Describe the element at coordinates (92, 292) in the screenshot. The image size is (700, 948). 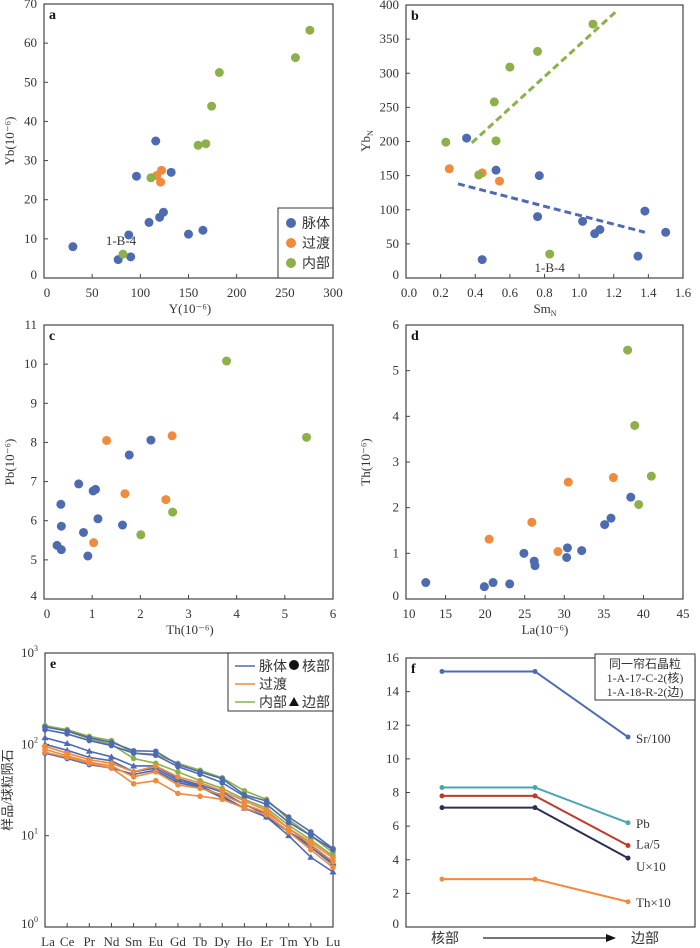
I see `x-tick-label: 50` at that location.